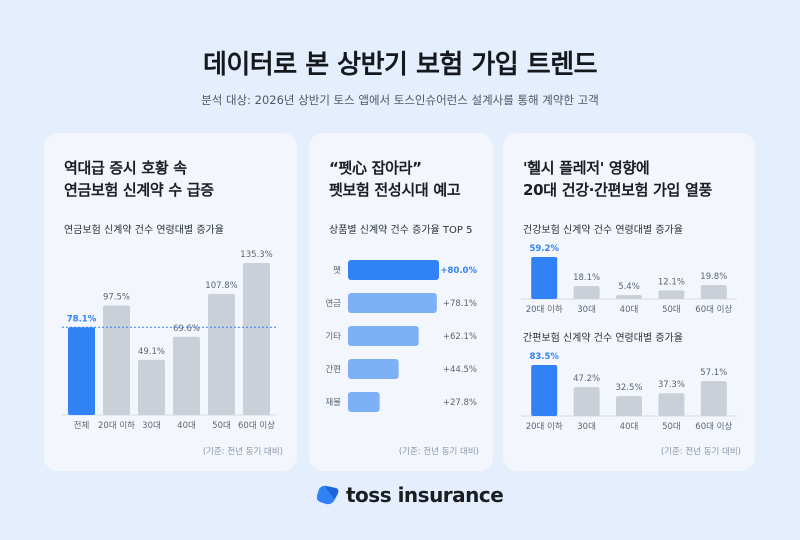 The height and width of the screenshot is (540, 800). Describe the element at coordinates (617, 190) in the screenshot. I see `heading-line: 20대 건강·간편보험 가입 열풍` at that location.